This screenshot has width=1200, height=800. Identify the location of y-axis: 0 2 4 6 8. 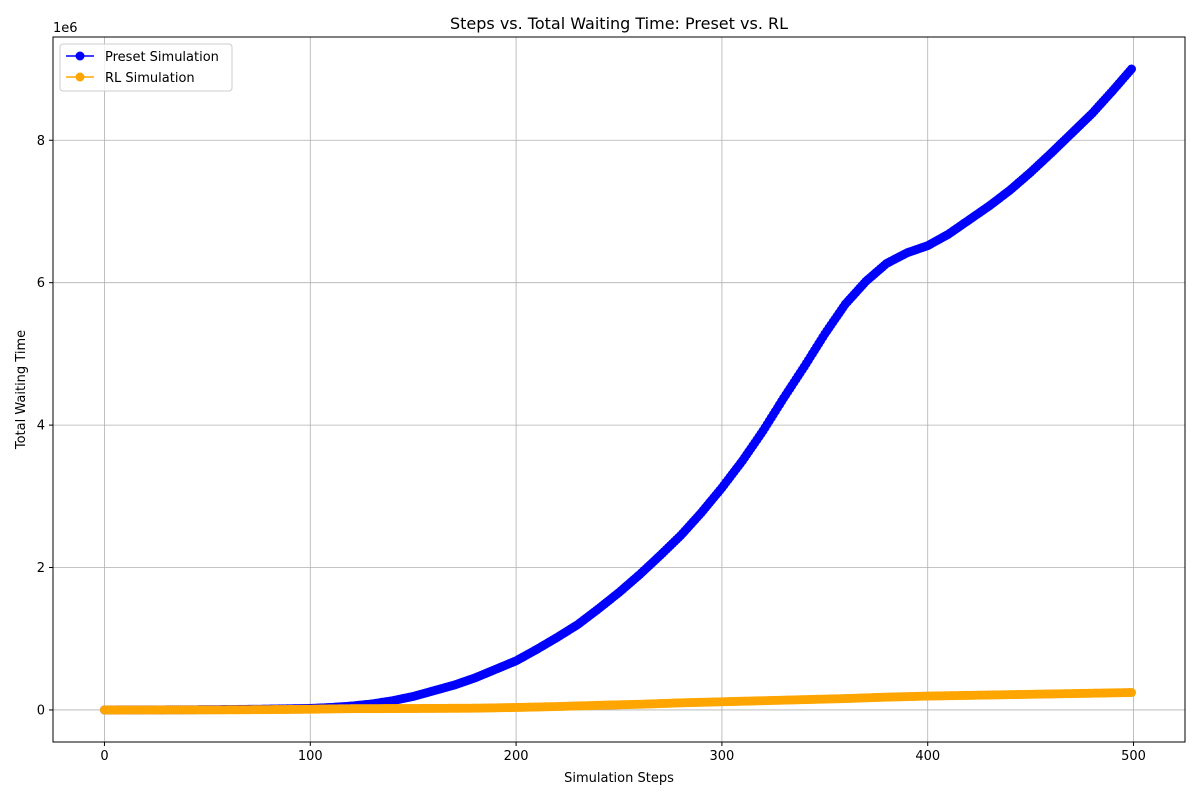
(45, 426).